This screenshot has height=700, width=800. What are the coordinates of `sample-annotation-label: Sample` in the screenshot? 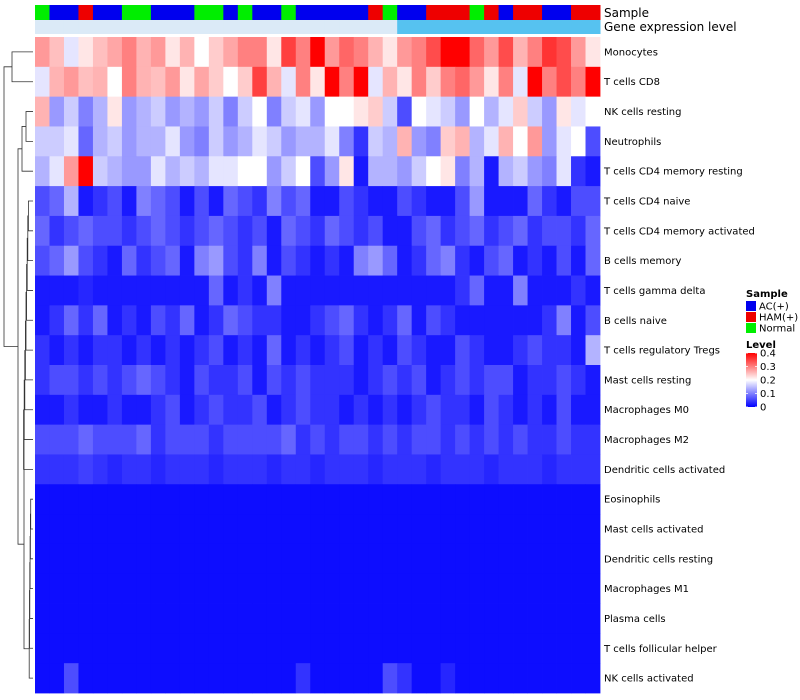 It's located at (626, 13).